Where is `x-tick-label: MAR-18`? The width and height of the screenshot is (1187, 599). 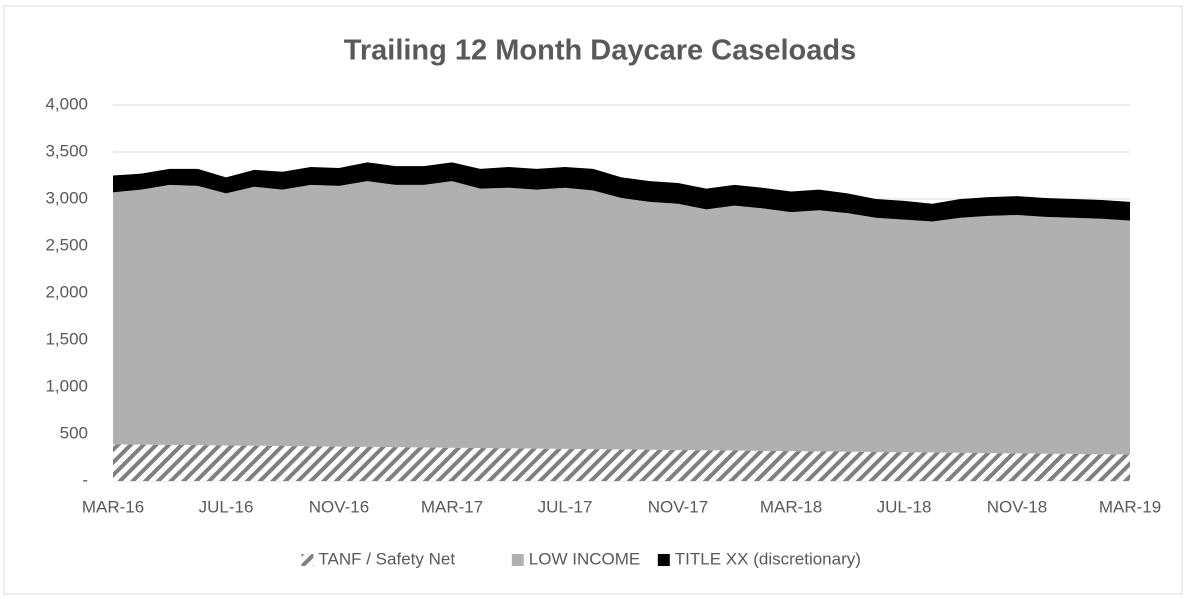 x-tick-label: MAR-18 is located at coordinates (791, 506).